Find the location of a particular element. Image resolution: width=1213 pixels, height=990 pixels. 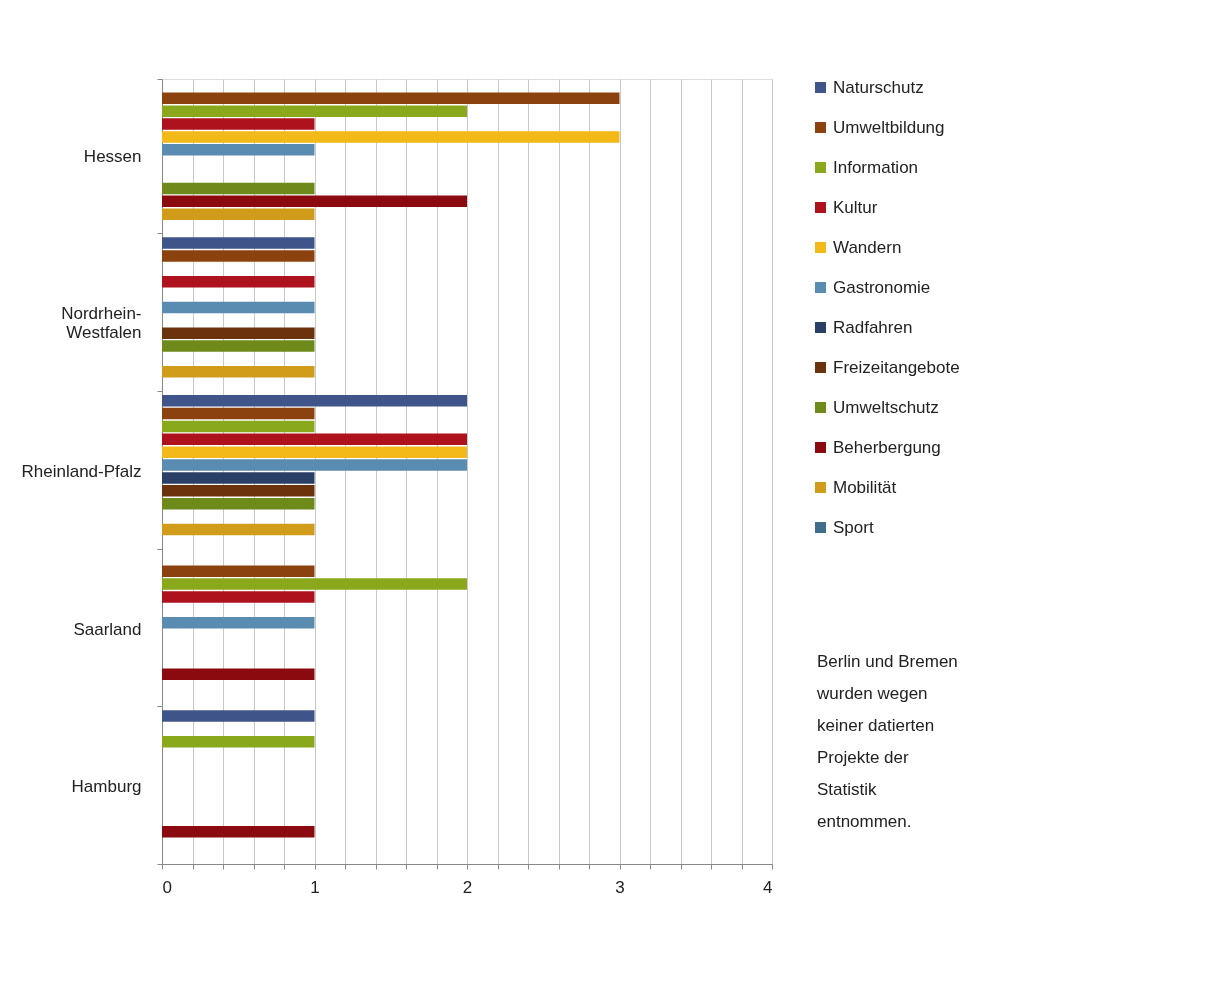

legend-label: Radfahren is located at coordinates (873, 327).